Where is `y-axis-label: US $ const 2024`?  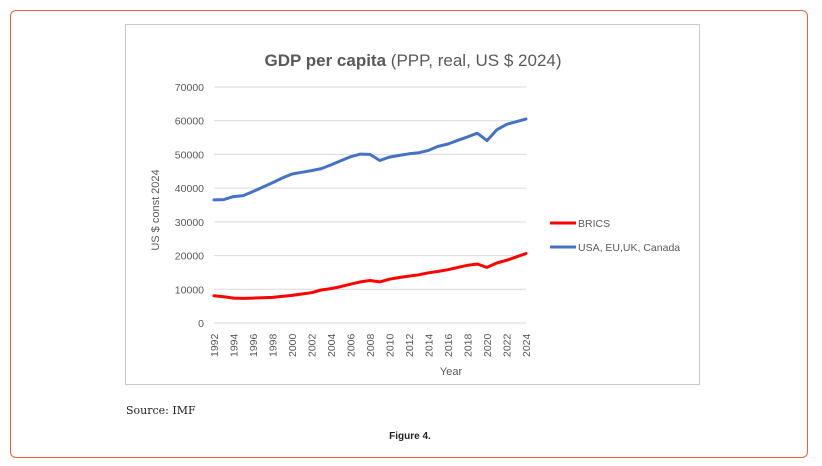
y-axis-label: US $ const 2024 is located at coordinates (156, 209).